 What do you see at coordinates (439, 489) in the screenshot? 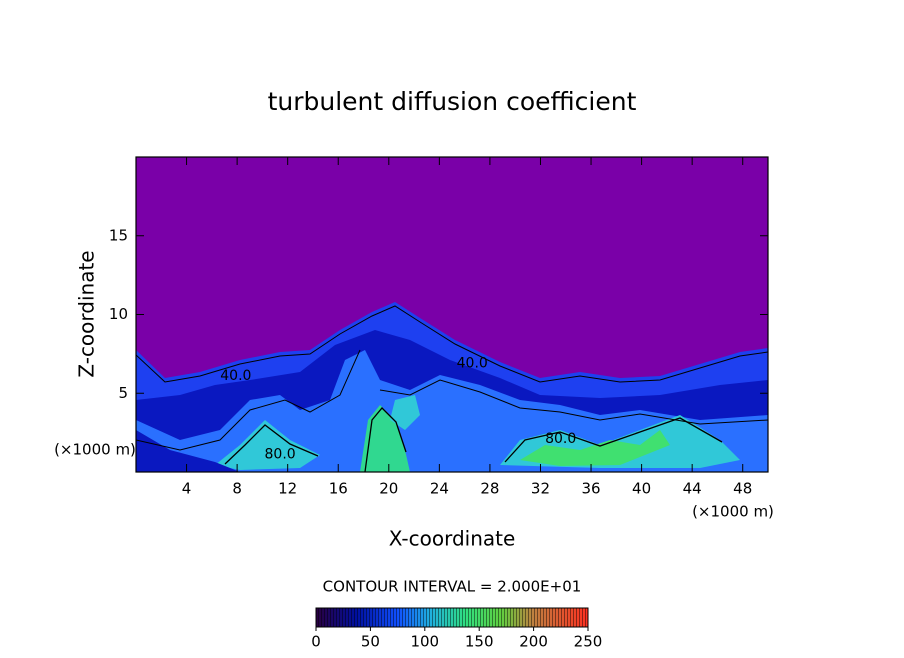
I see `x-tick-label: 24` at bounding box center [439, 489].